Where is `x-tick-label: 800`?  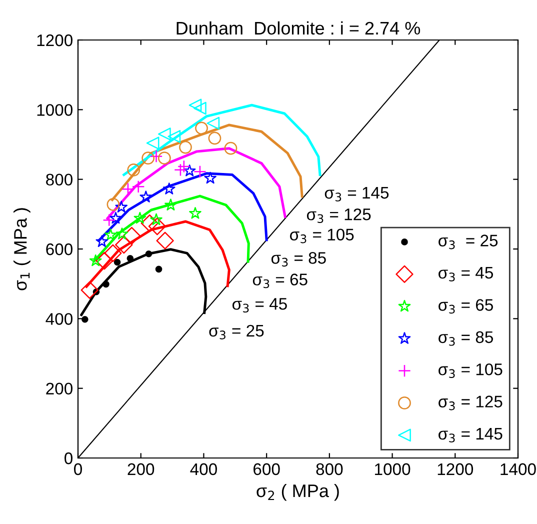 x-tick-label: 800 is located at coordinates (329, 469).